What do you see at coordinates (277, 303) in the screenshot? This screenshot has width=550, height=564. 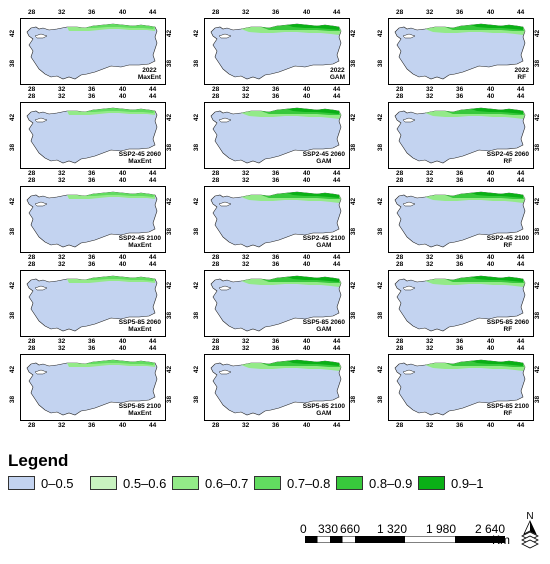 I see `map-panel: SSP5-85 2060 GAM` at bounding box center [277, 303].